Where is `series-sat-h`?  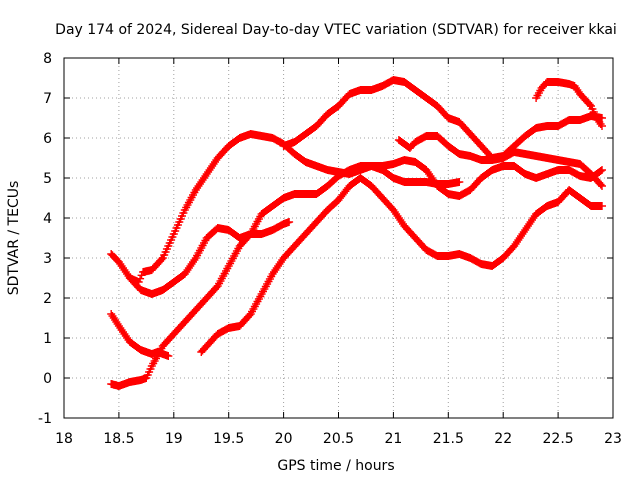 series-sat-h is located at coordinates (569, 104).